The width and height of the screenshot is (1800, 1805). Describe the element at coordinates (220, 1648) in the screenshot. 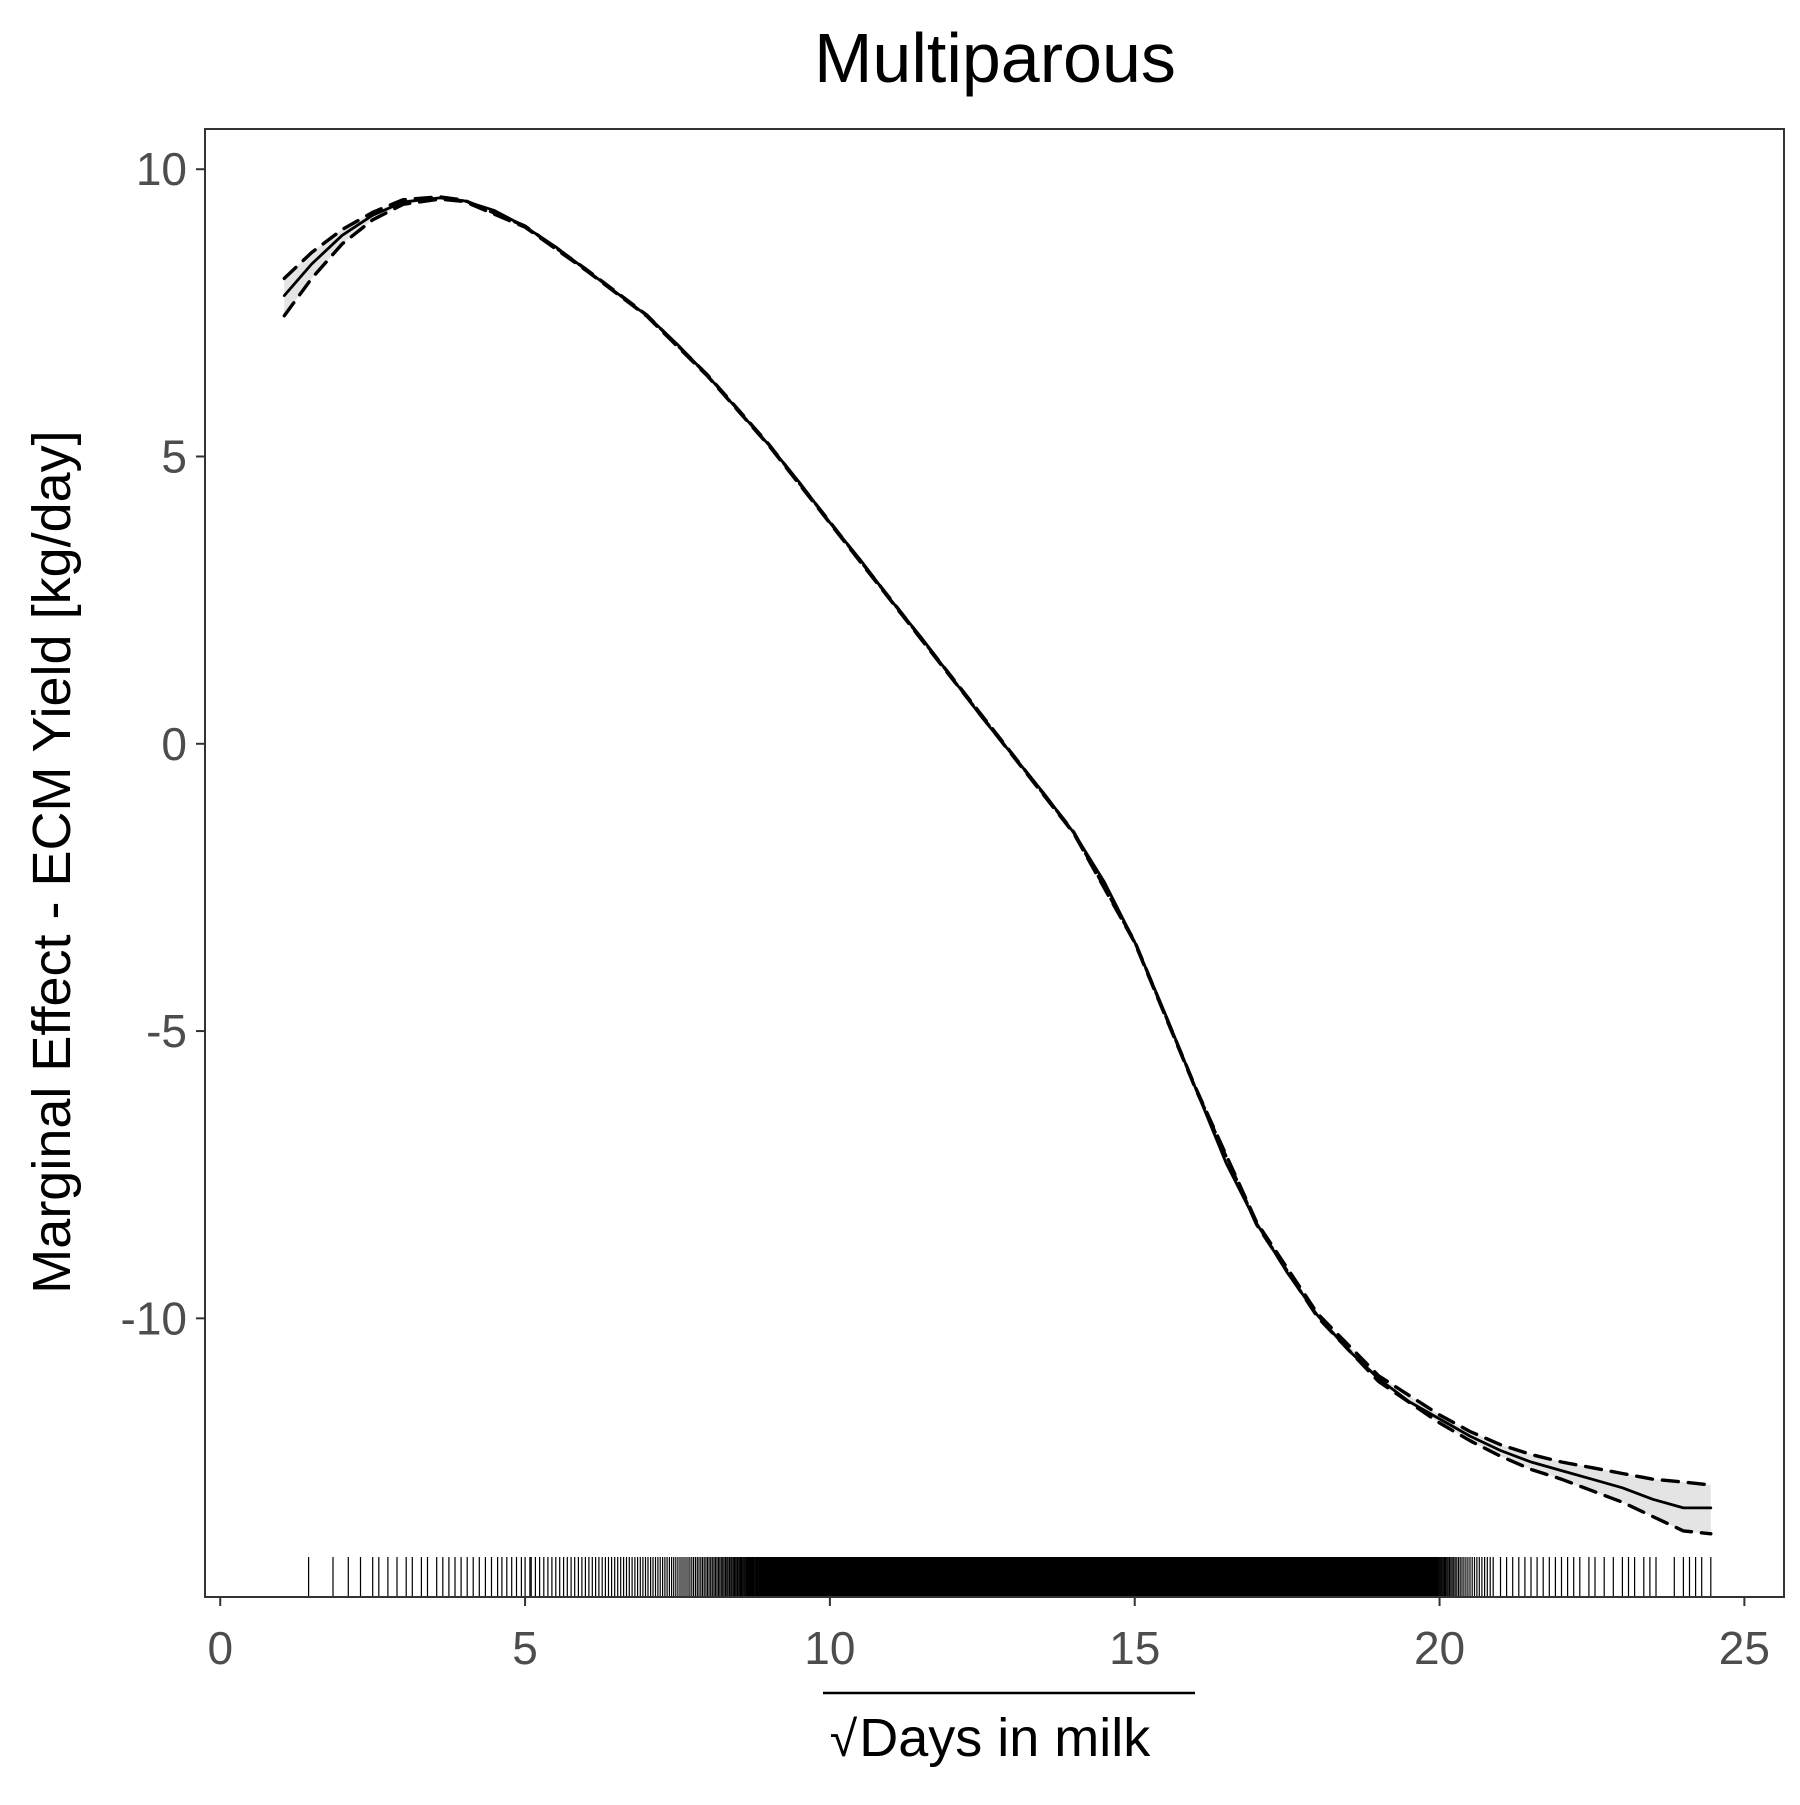

I see `x-tick-label: 0` at that location.